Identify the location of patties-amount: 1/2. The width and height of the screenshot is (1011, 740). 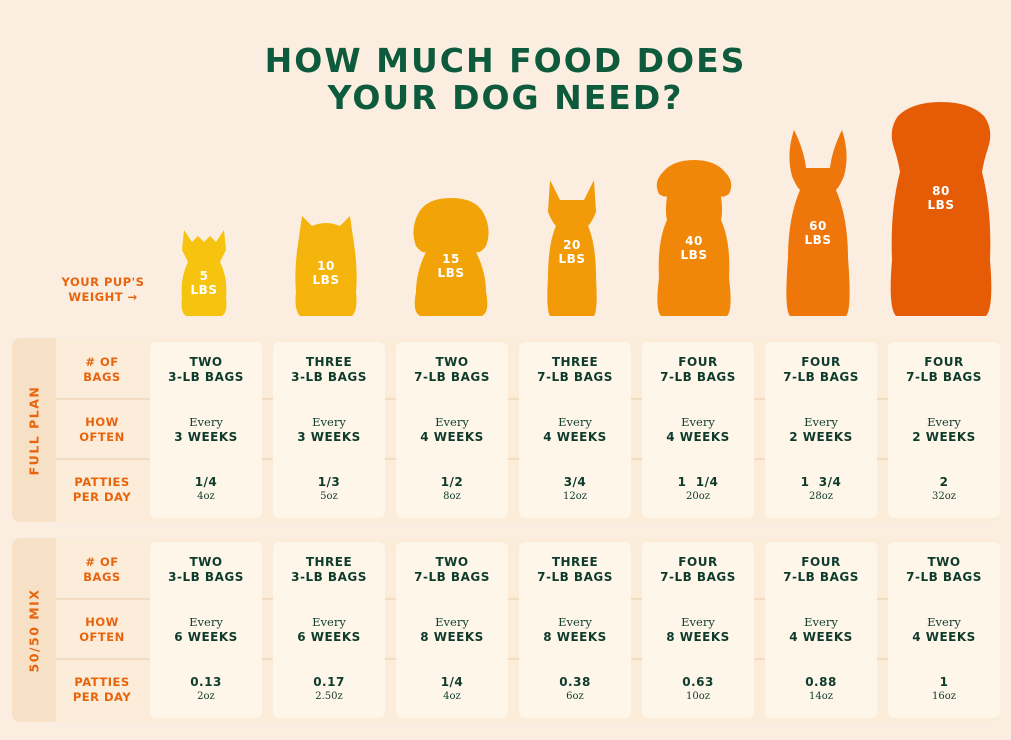
(452, 482).